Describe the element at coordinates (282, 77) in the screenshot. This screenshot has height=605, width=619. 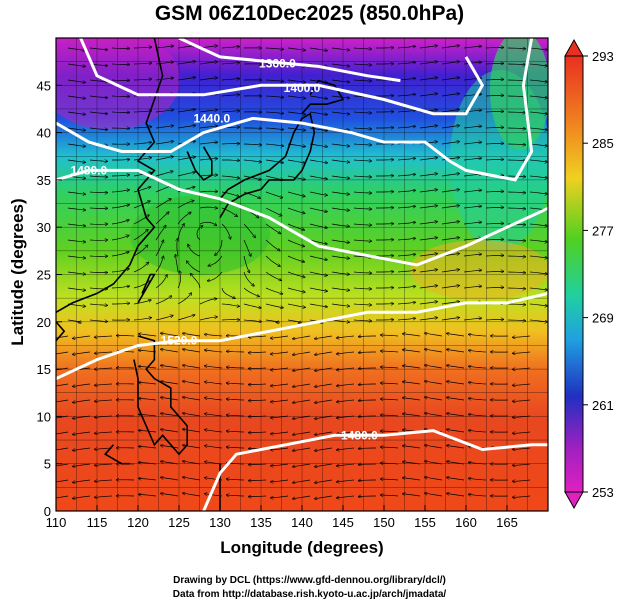
I see `contour-line` at that location.